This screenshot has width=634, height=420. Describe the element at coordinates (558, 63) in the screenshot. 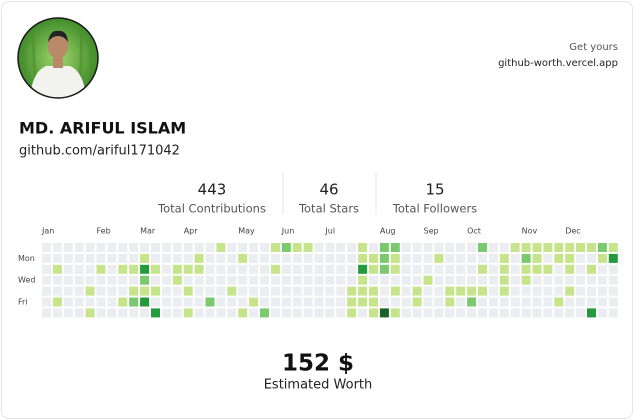

I see `cta-link: github-worth.vercel.app` at that location.